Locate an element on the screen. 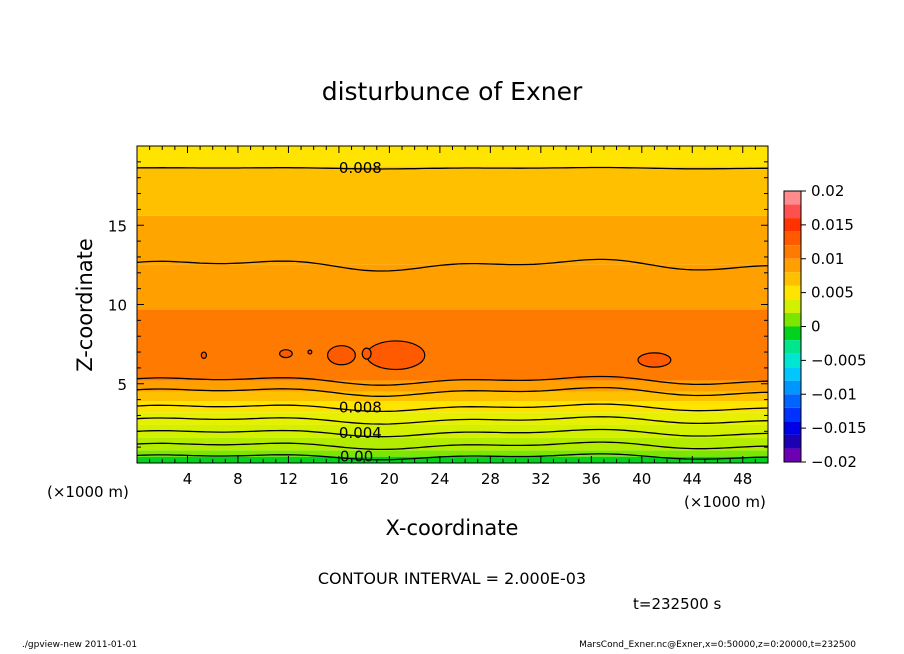  colorbar-label-2: 0.01 is located at coordinates (827, 259).